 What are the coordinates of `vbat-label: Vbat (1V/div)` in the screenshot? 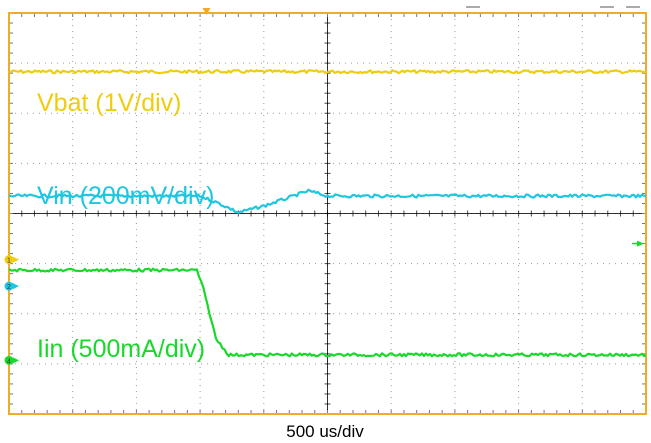 It's located at (109, 103).